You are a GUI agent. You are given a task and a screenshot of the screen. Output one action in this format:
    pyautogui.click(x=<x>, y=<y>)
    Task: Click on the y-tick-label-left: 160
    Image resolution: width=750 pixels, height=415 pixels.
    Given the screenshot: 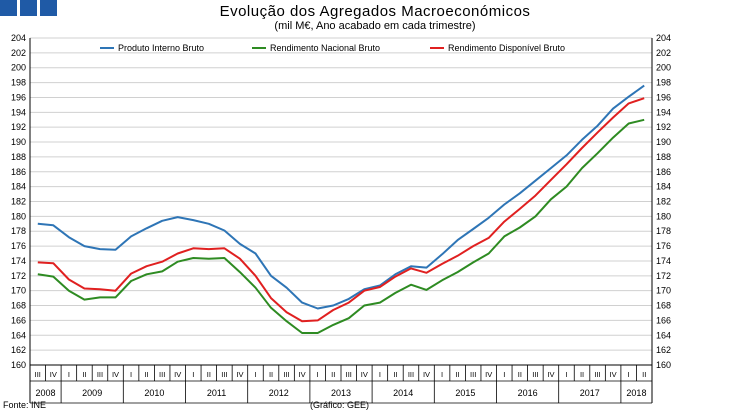 What is the action you would take?
    pyautogui.click(x=18, y=365)
    